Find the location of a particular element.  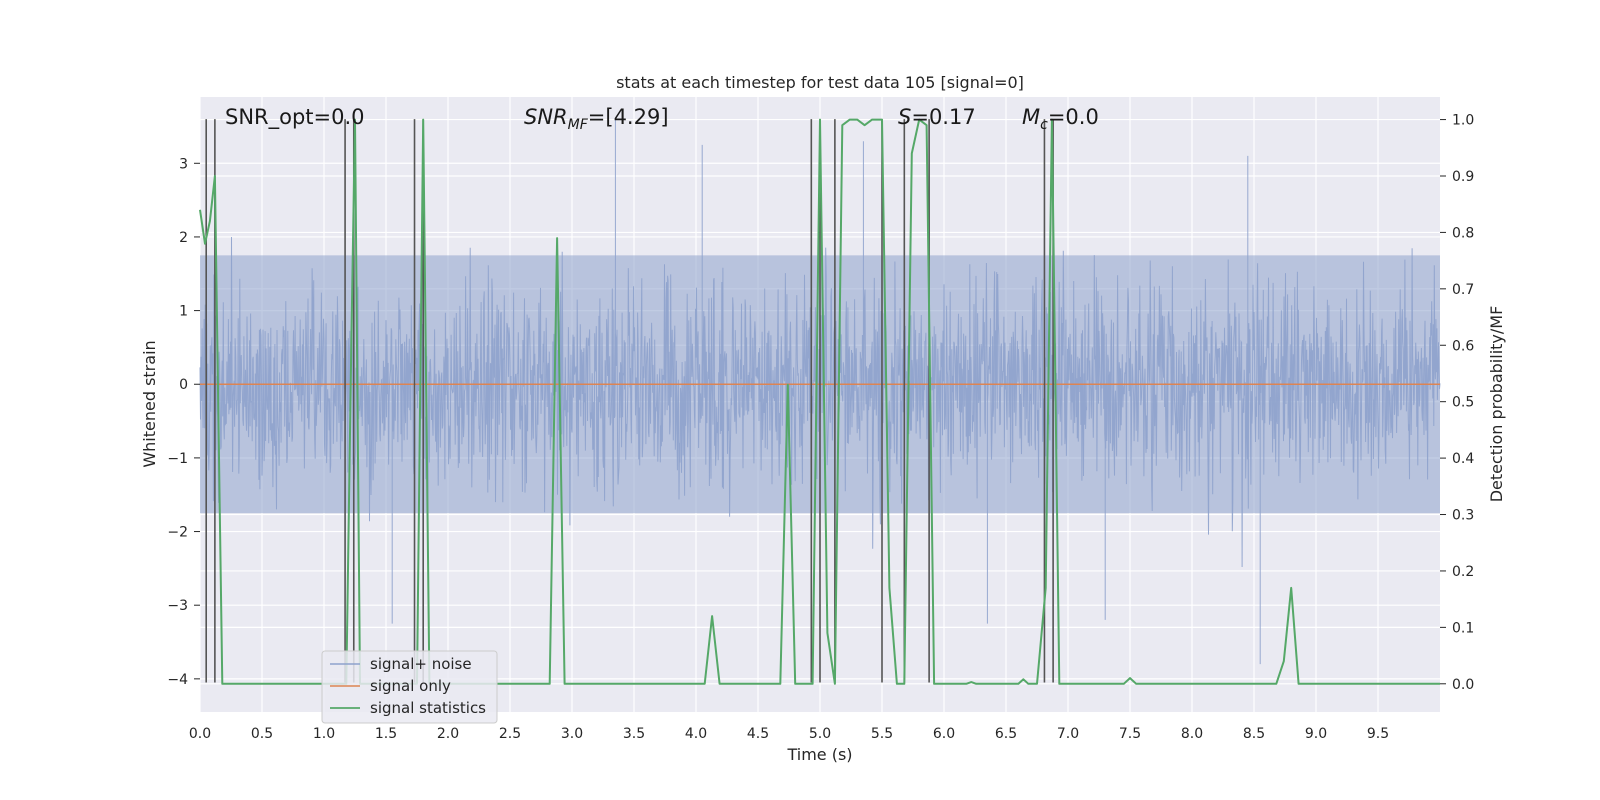

x-tick-label: 3.0 is located at coordinates (572, 734).